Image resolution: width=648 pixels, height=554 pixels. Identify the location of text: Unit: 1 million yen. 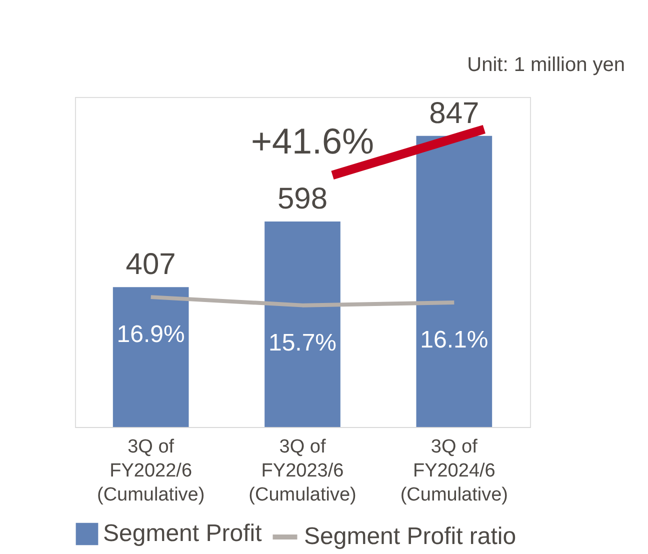
(546, 65).